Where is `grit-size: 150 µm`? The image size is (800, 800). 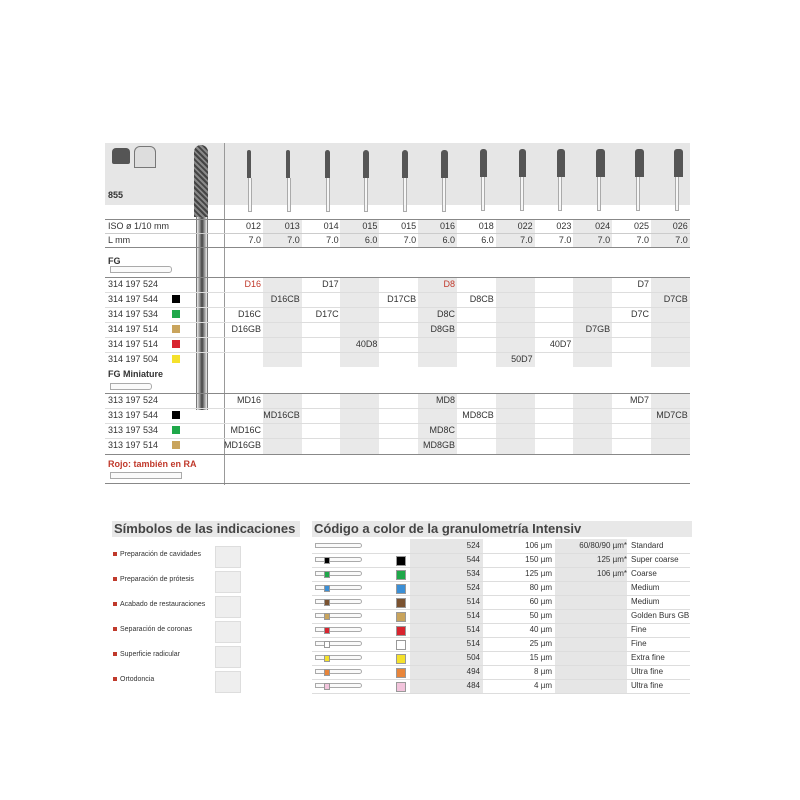
grit-size: 150 µm is located at coordinates (538, 559).